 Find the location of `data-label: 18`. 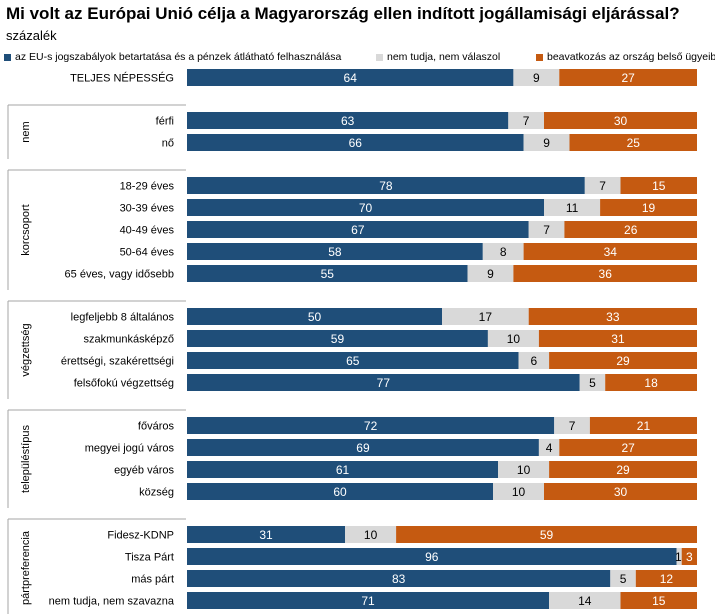

data-label: 18 is located at coordinates (651, 383).